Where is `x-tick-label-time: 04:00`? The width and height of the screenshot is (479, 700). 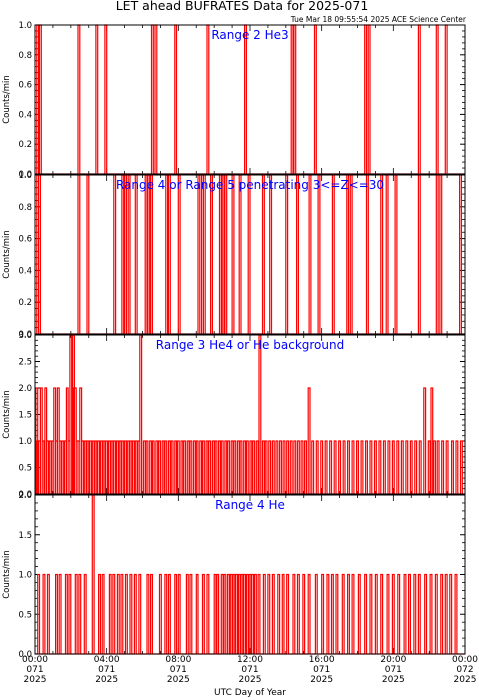
x-tick-label-time: 04:00 is located at coordinates (107, 660).